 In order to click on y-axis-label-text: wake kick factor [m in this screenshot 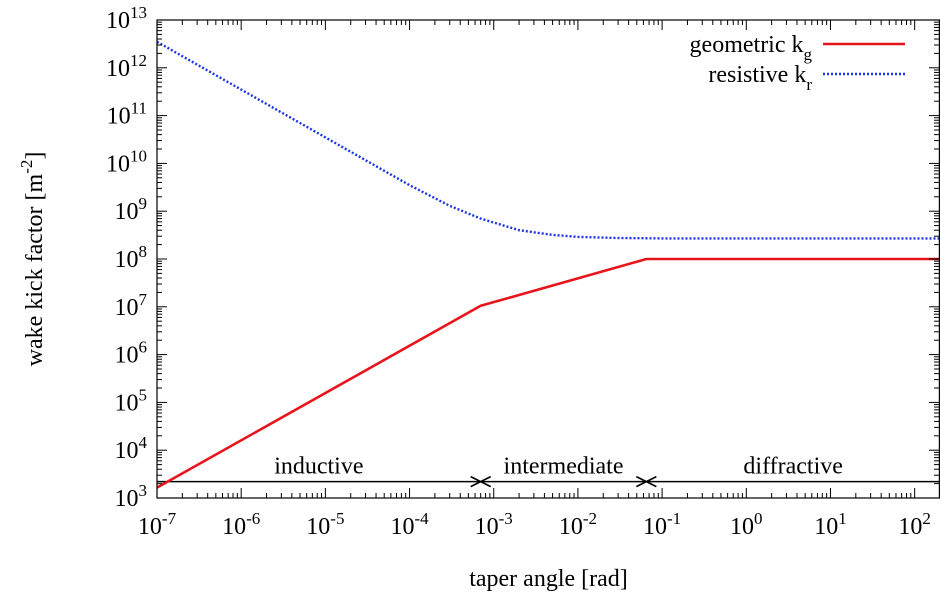, I will do `click(35, 269)`.